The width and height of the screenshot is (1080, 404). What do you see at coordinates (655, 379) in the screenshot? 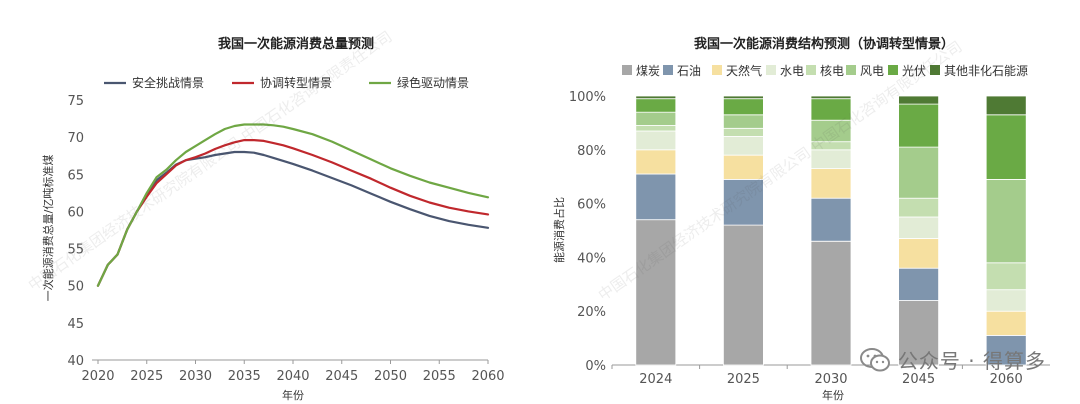
I see `x-tick-label: 2024` at bounding box center [655, 379].